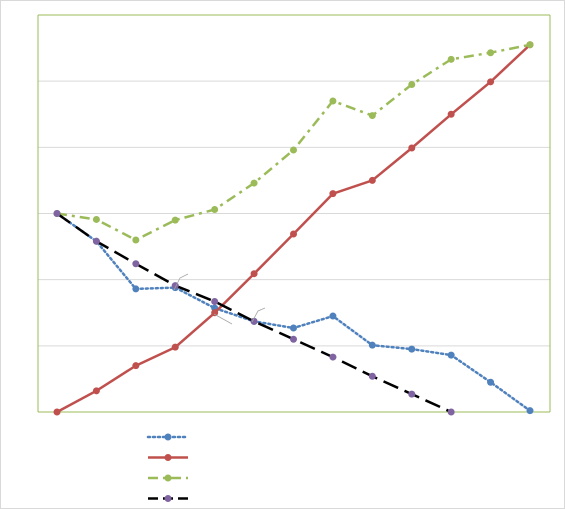 The height and width of the screenshot is (509, 565). I want to click on annotation-leaders, so click(219, 299).